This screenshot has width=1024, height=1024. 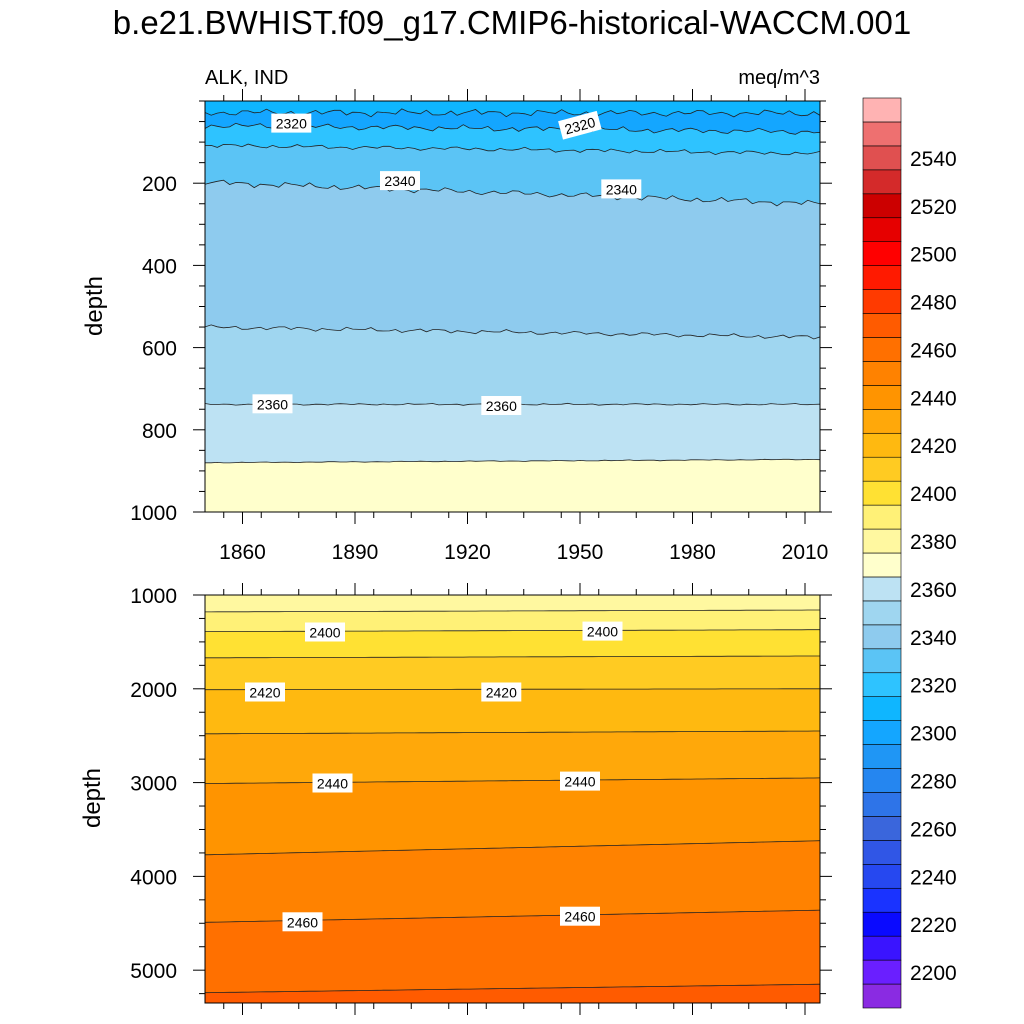 What do you see at coordinates (159, 266) in the screenshot?
I see `upper-y-tick-label: 400` at bounding box center [159, 266].